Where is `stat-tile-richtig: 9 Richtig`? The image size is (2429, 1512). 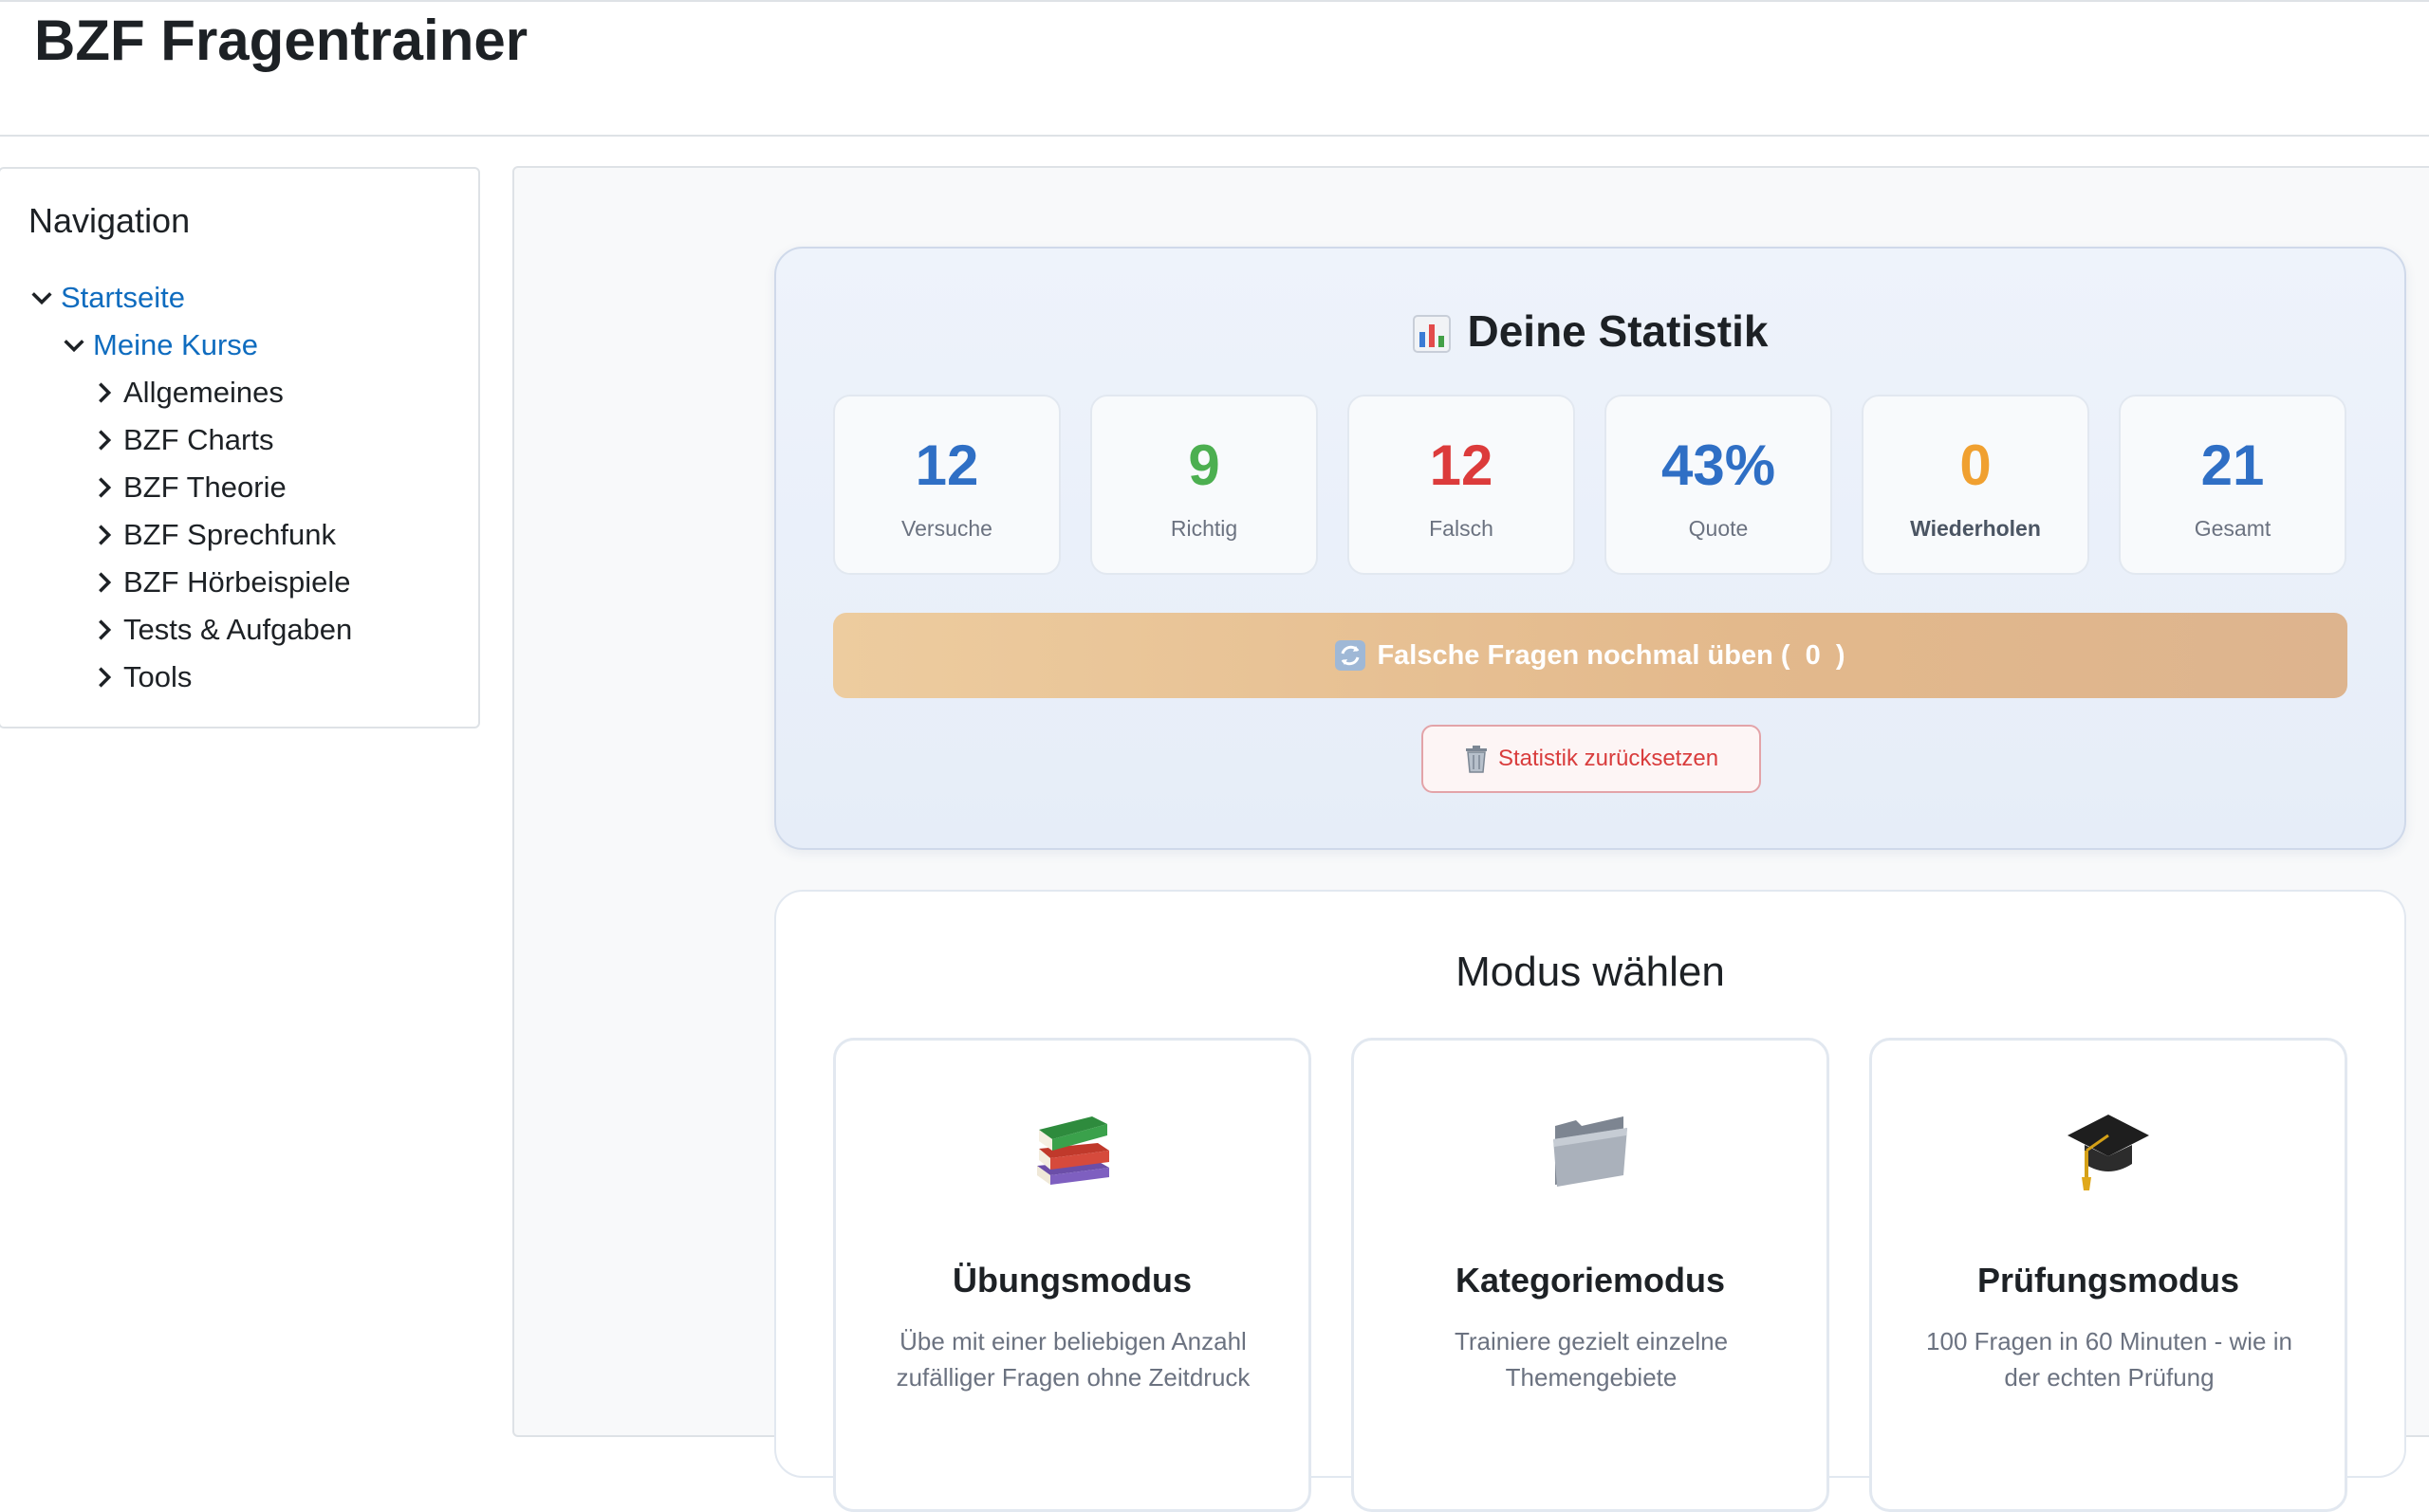
stat-tile-richtig: 9 Richtig is located at coordinates (1204, 485).